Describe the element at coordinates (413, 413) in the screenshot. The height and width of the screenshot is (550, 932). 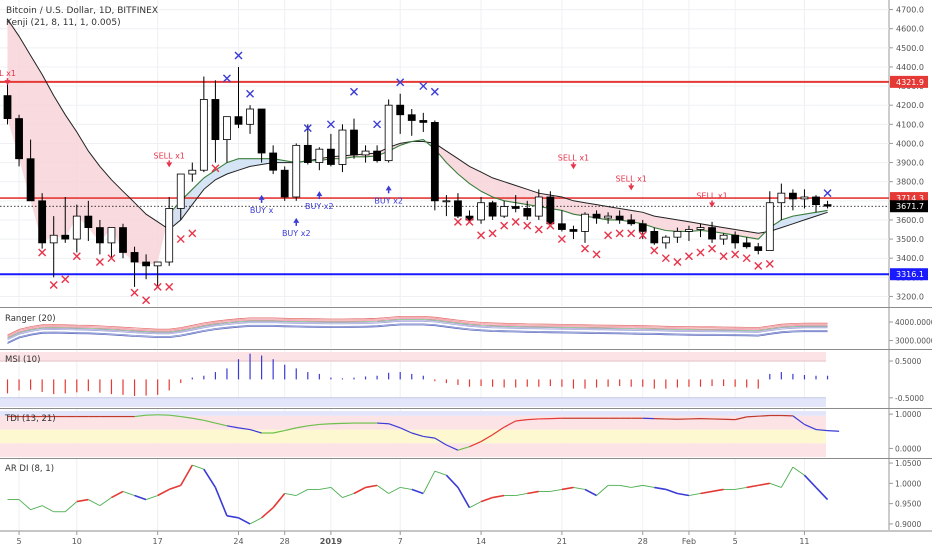
I see `tdi-upper-zone` at that location.